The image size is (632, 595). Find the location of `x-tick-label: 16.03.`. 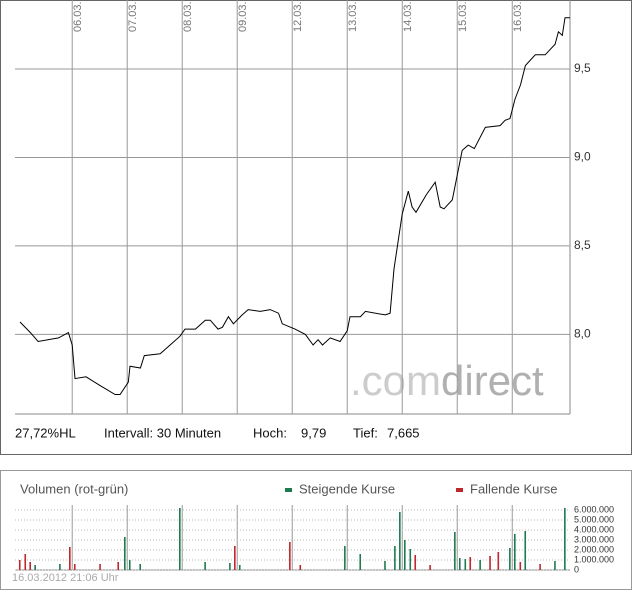

x-tick-label: 16.03. is located at coordinates (518, 16).